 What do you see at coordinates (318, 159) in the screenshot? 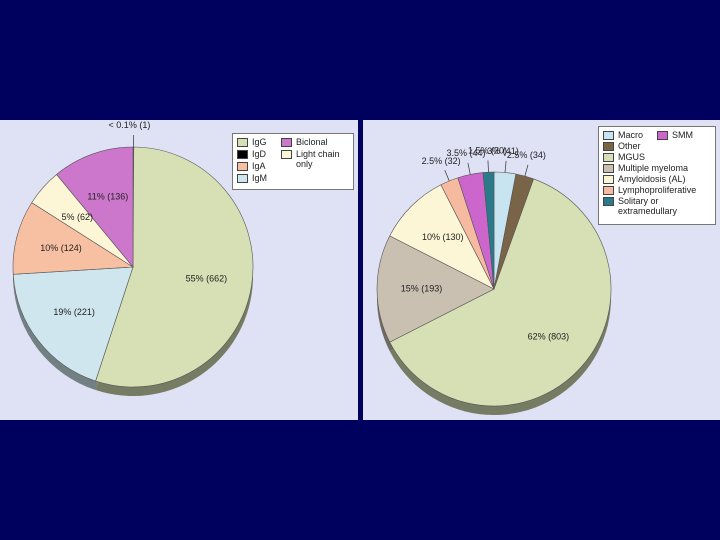
I see `legend-label: Light chain only` at bounding box center [318, 159].